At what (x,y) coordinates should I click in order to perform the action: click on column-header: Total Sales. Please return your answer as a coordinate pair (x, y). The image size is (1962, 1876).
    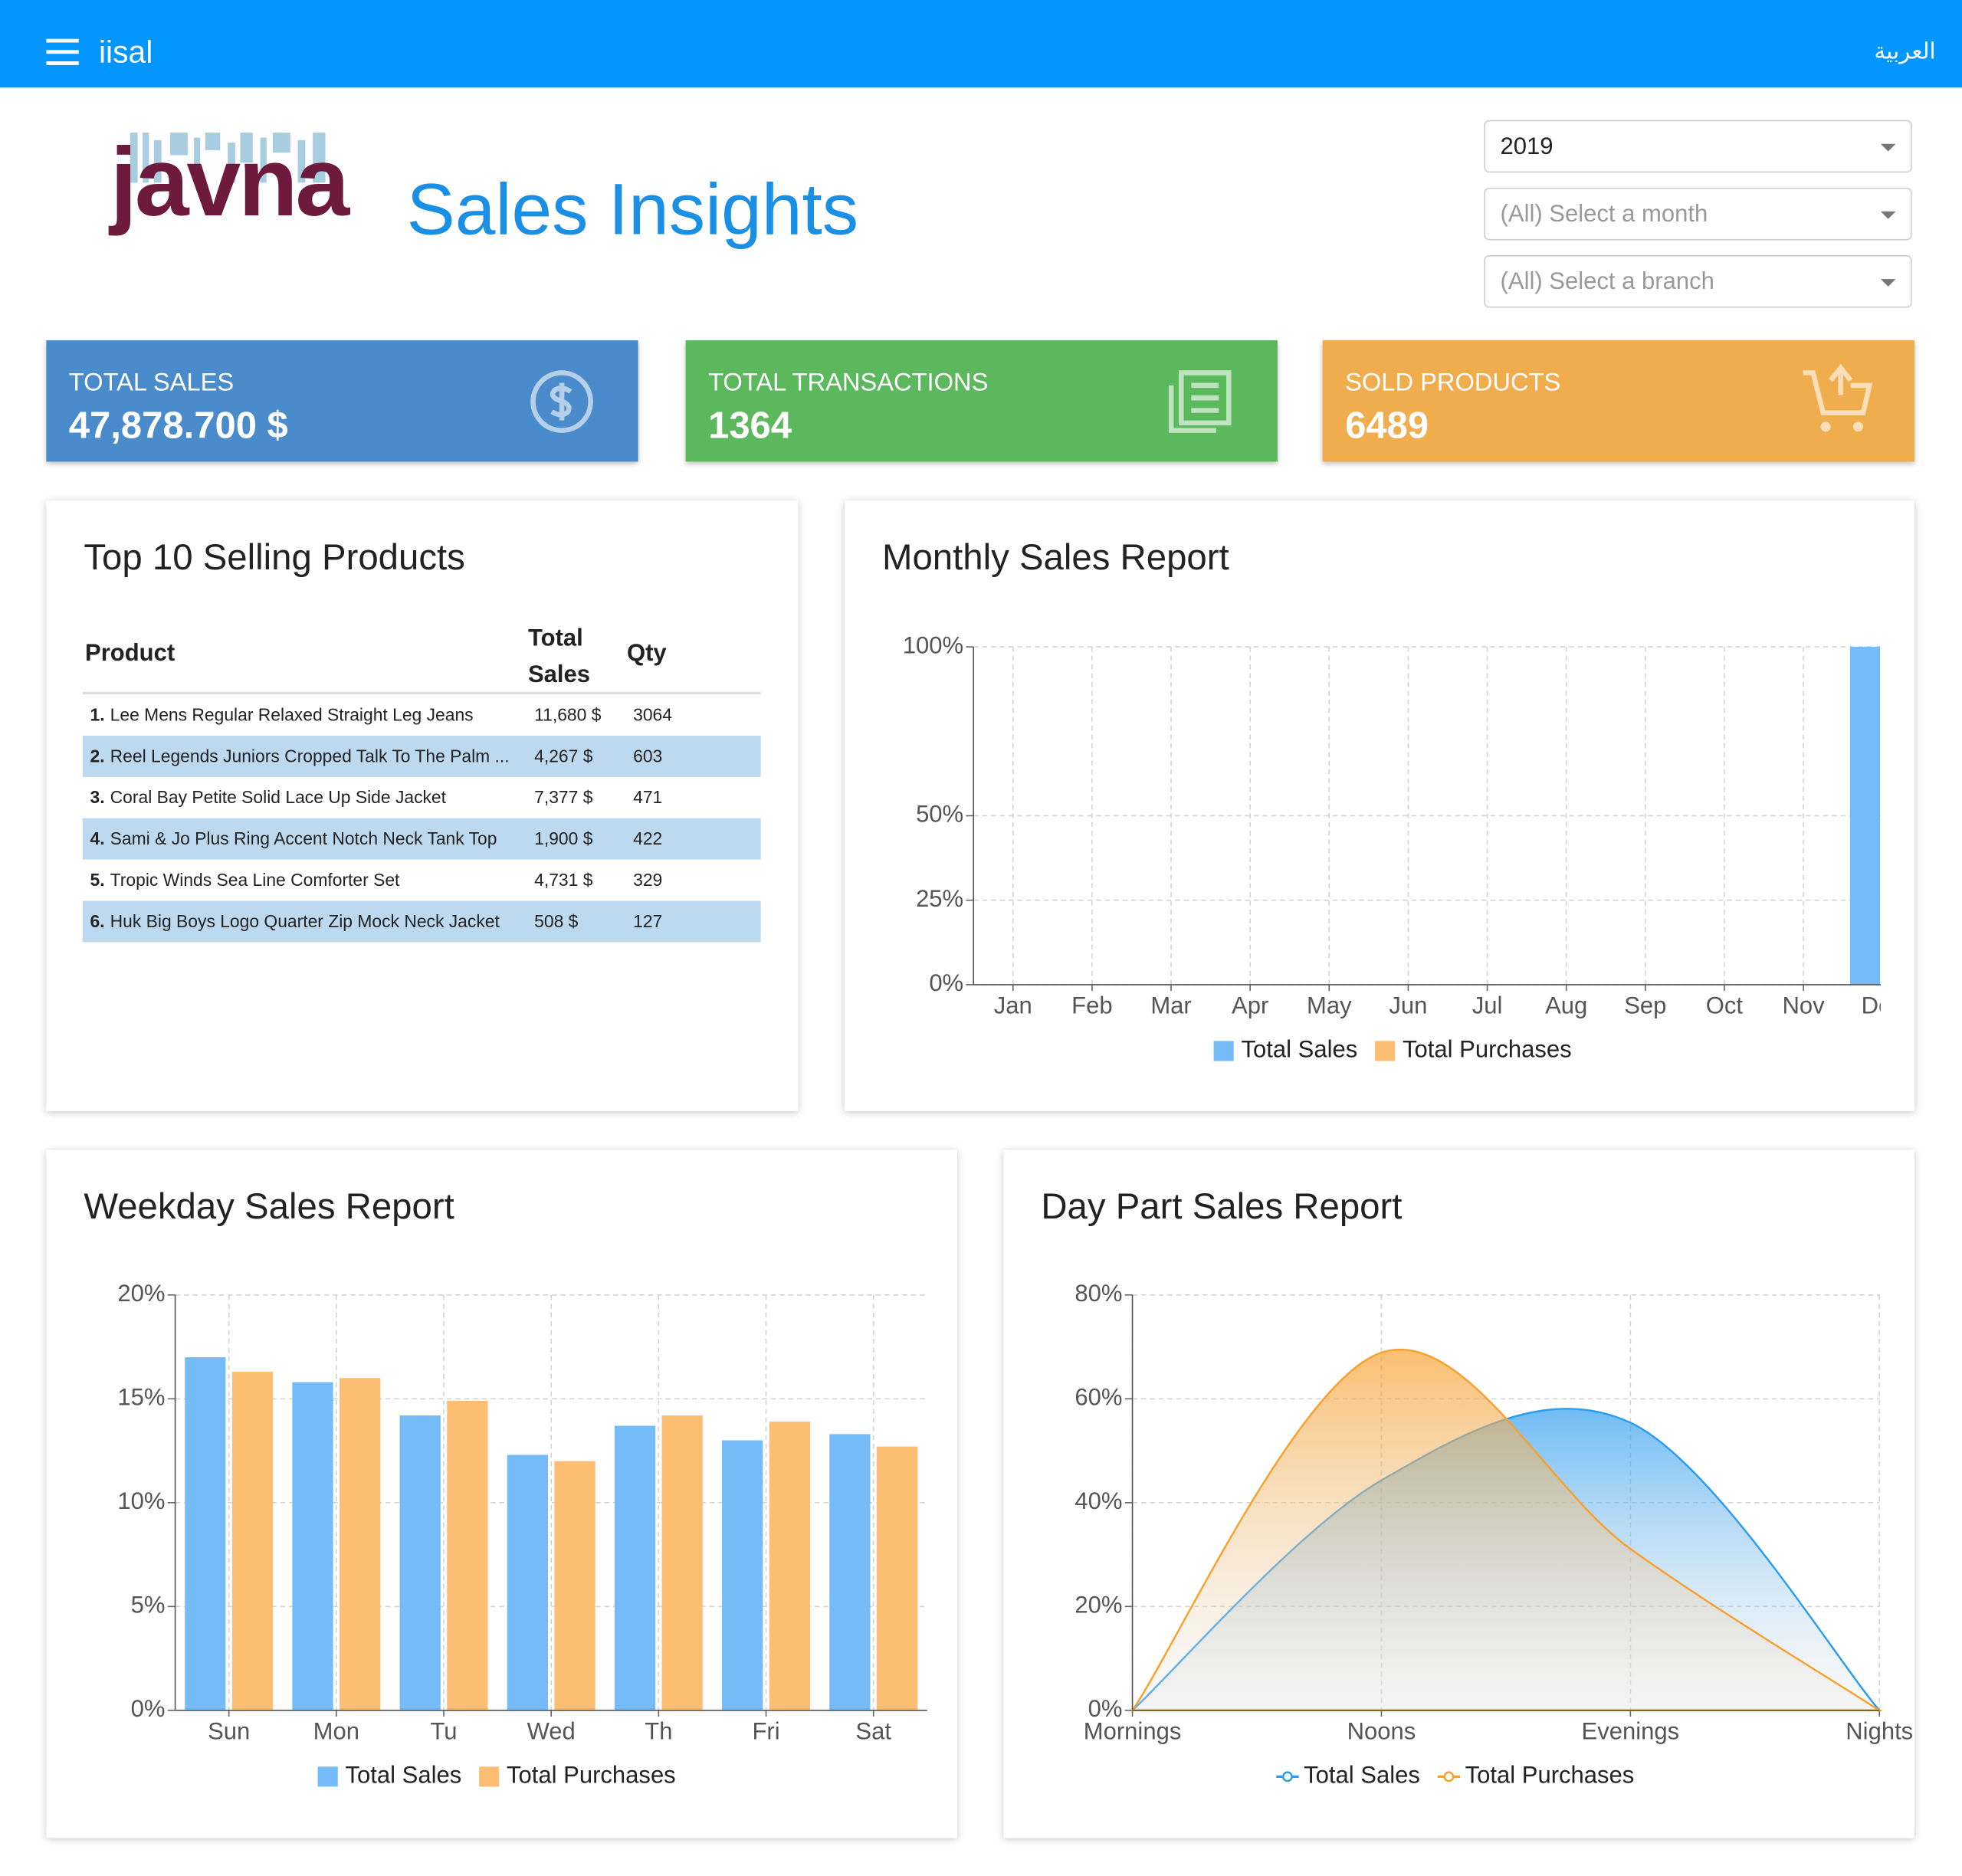
    Looking at the image, I should click on (559, 656).